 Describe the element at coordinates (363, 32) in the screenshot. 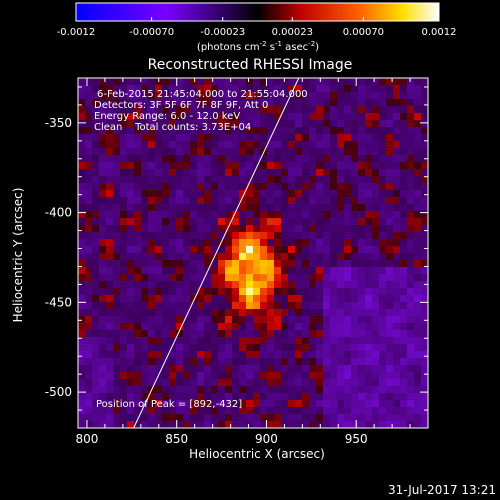

I see `colorbar-tick-label: 0.00070` at that location.